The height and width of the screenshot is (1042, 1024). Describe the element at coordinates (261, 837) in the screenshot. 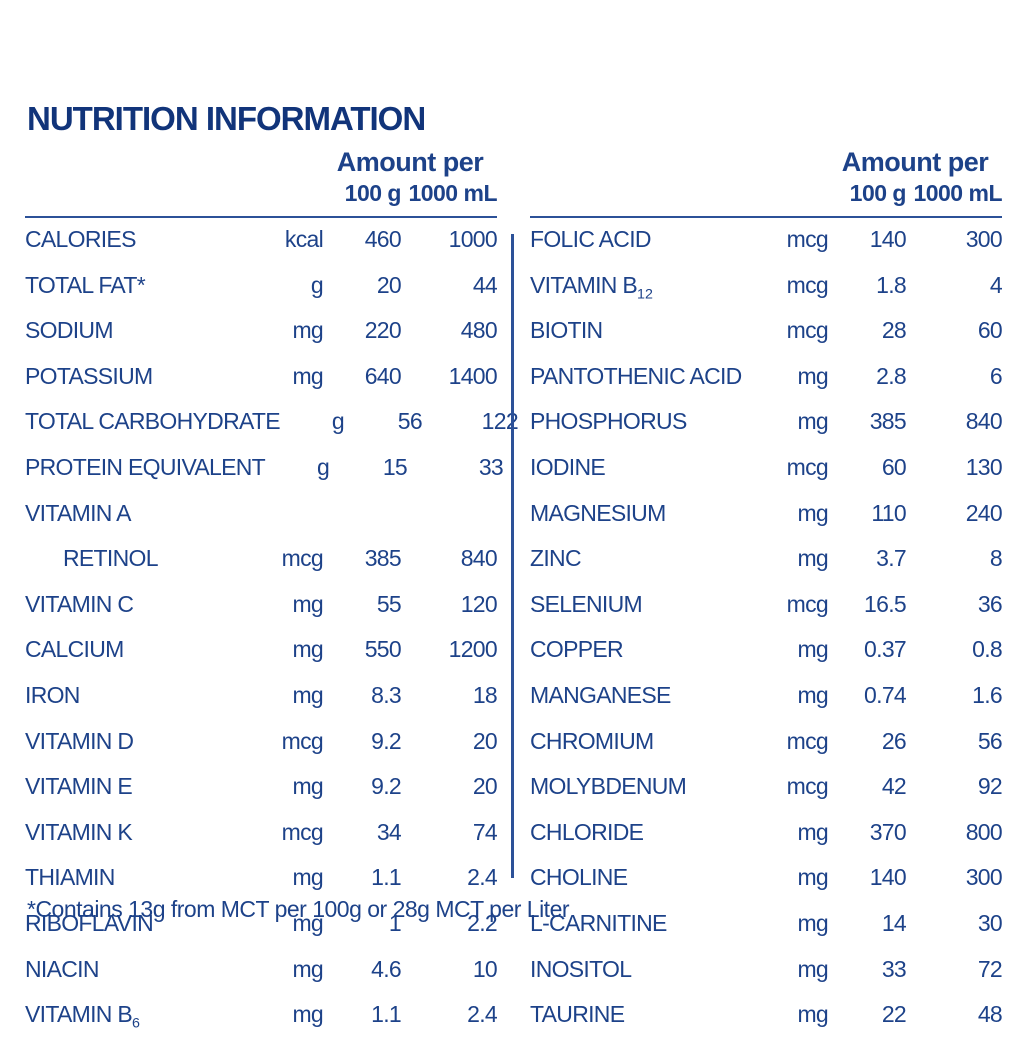

I see `nutrient-row: VITAMIN K mcg 34 74` at that location.